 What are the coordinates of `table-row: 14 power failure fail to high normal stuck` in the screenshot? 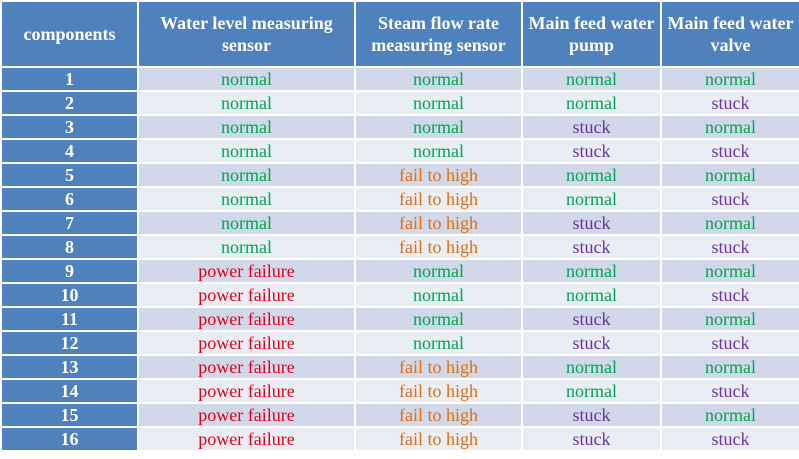 It's located at (400, 391).